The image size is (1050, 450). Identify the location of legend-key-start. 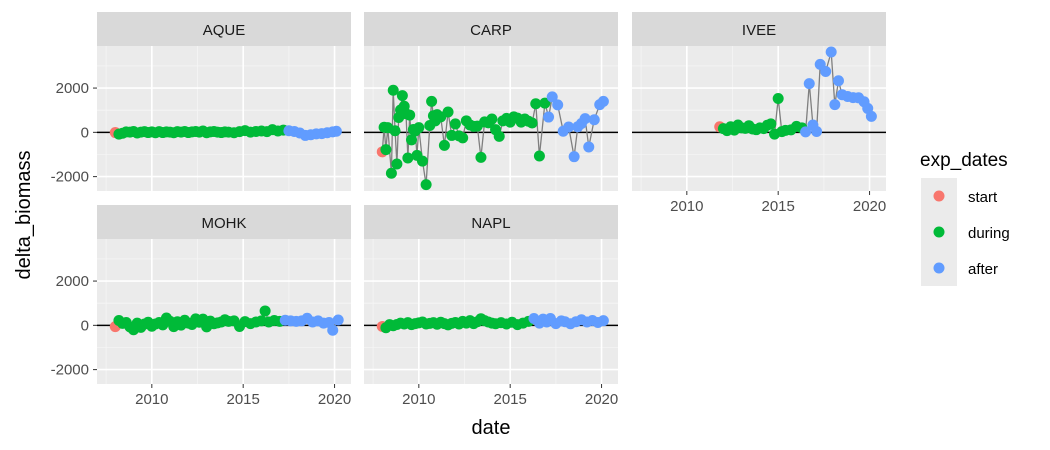
(939, 196).